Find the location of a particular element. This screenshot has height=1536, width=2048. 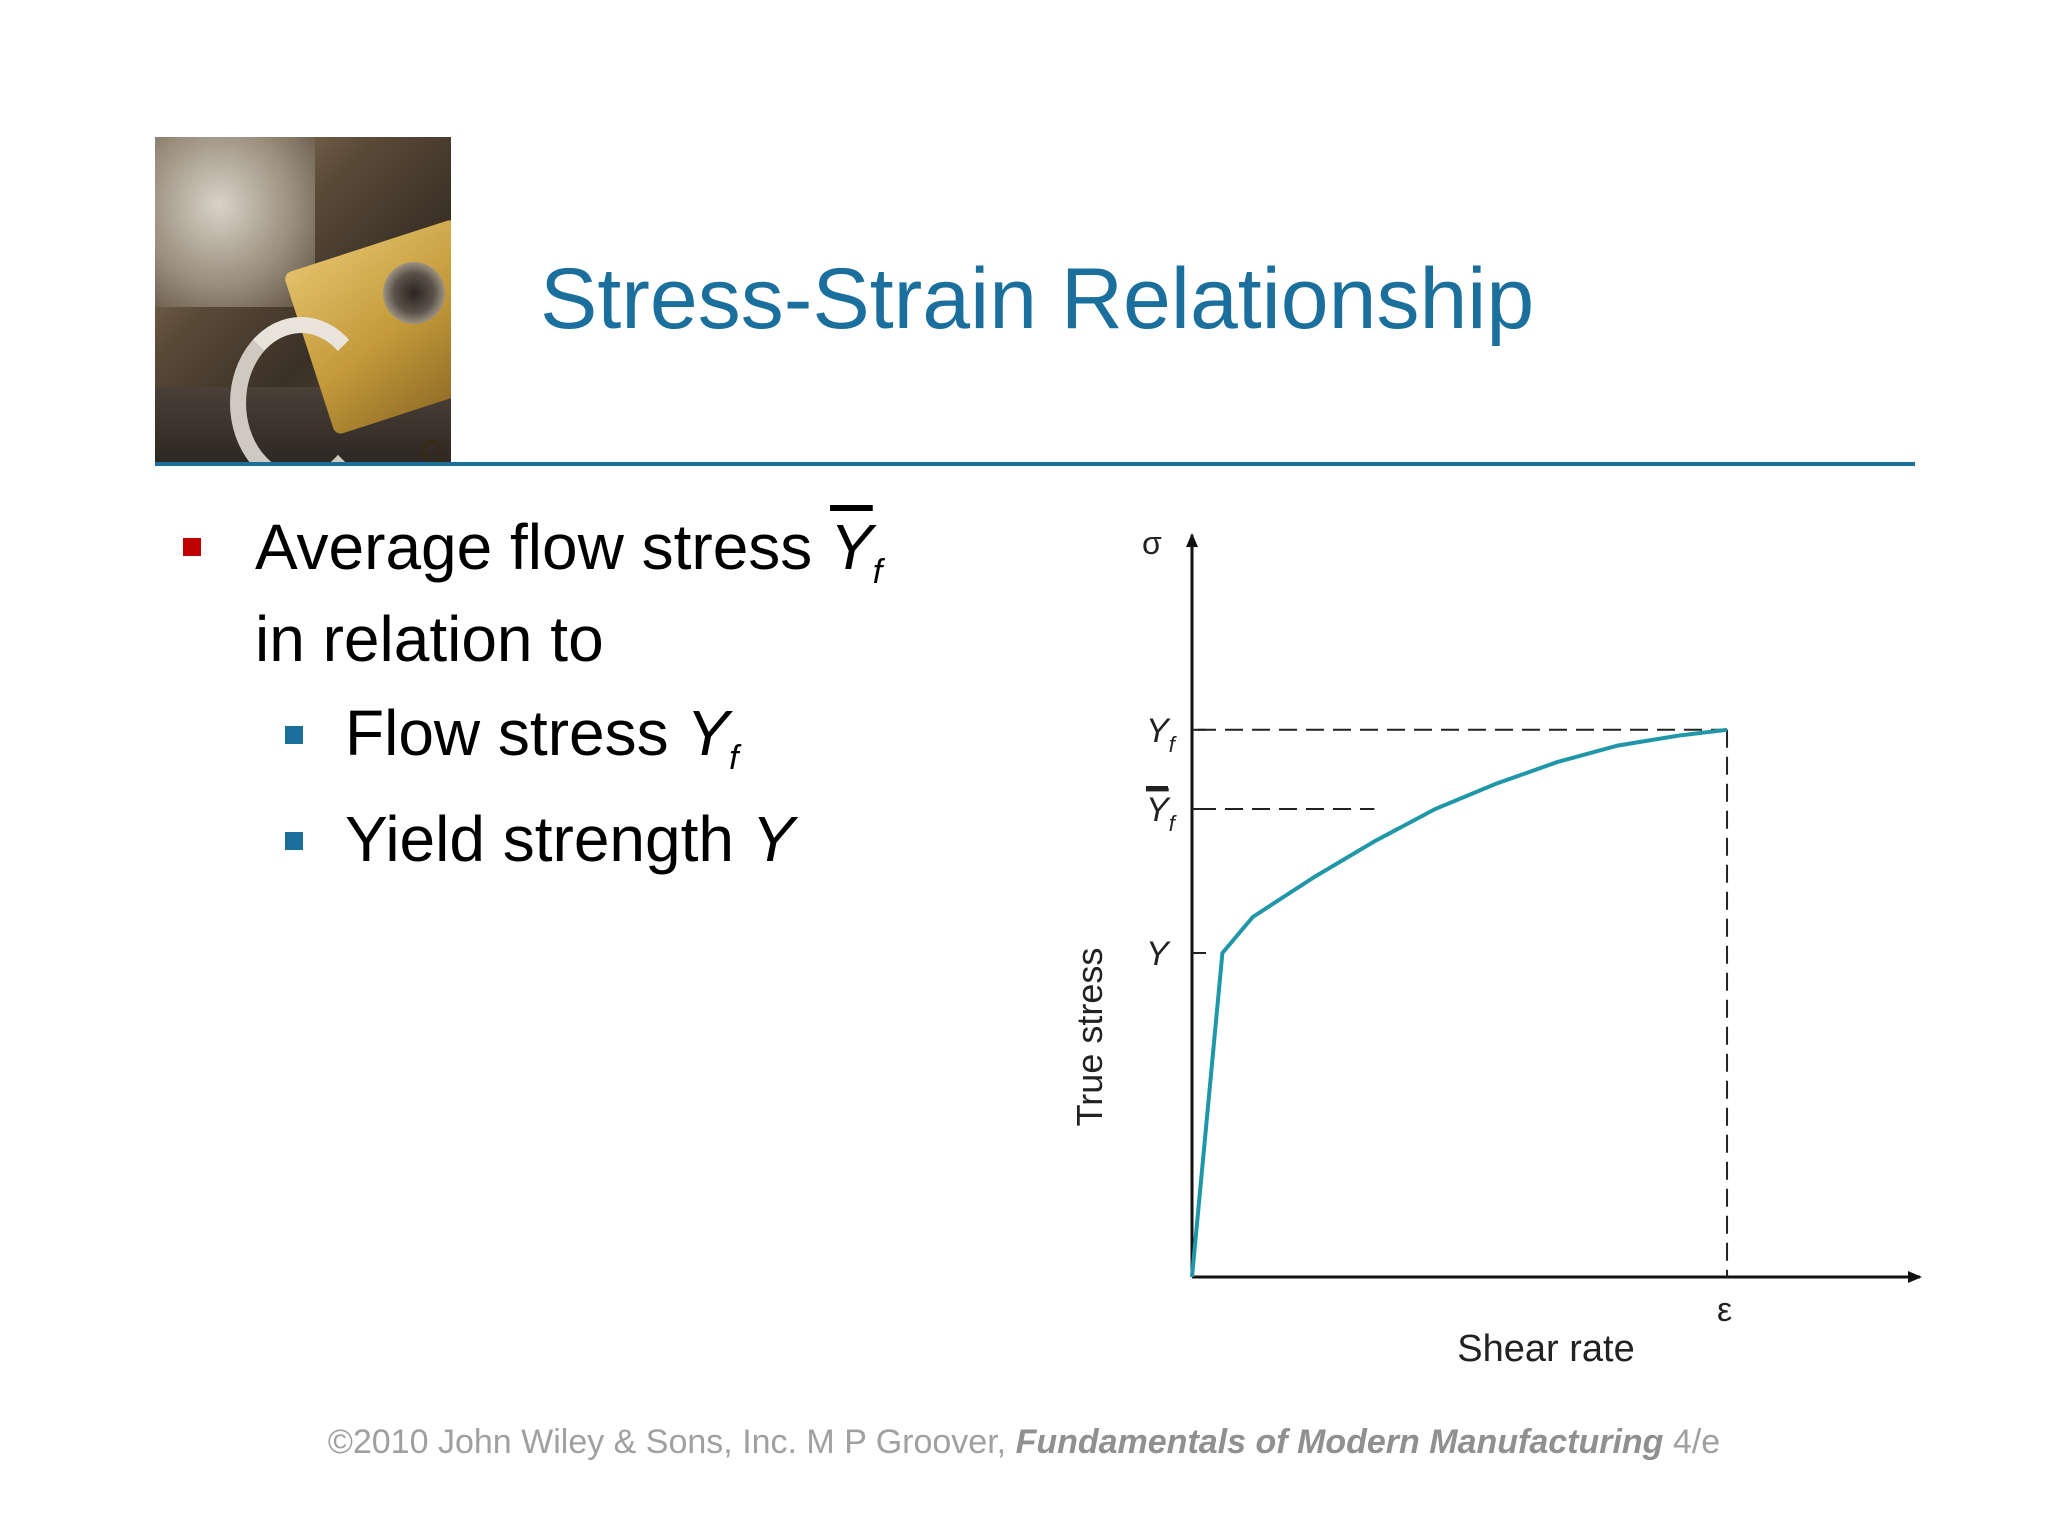

bullet-sub-yield-strength: Yield strength Y is located at coordinates (630, 847).